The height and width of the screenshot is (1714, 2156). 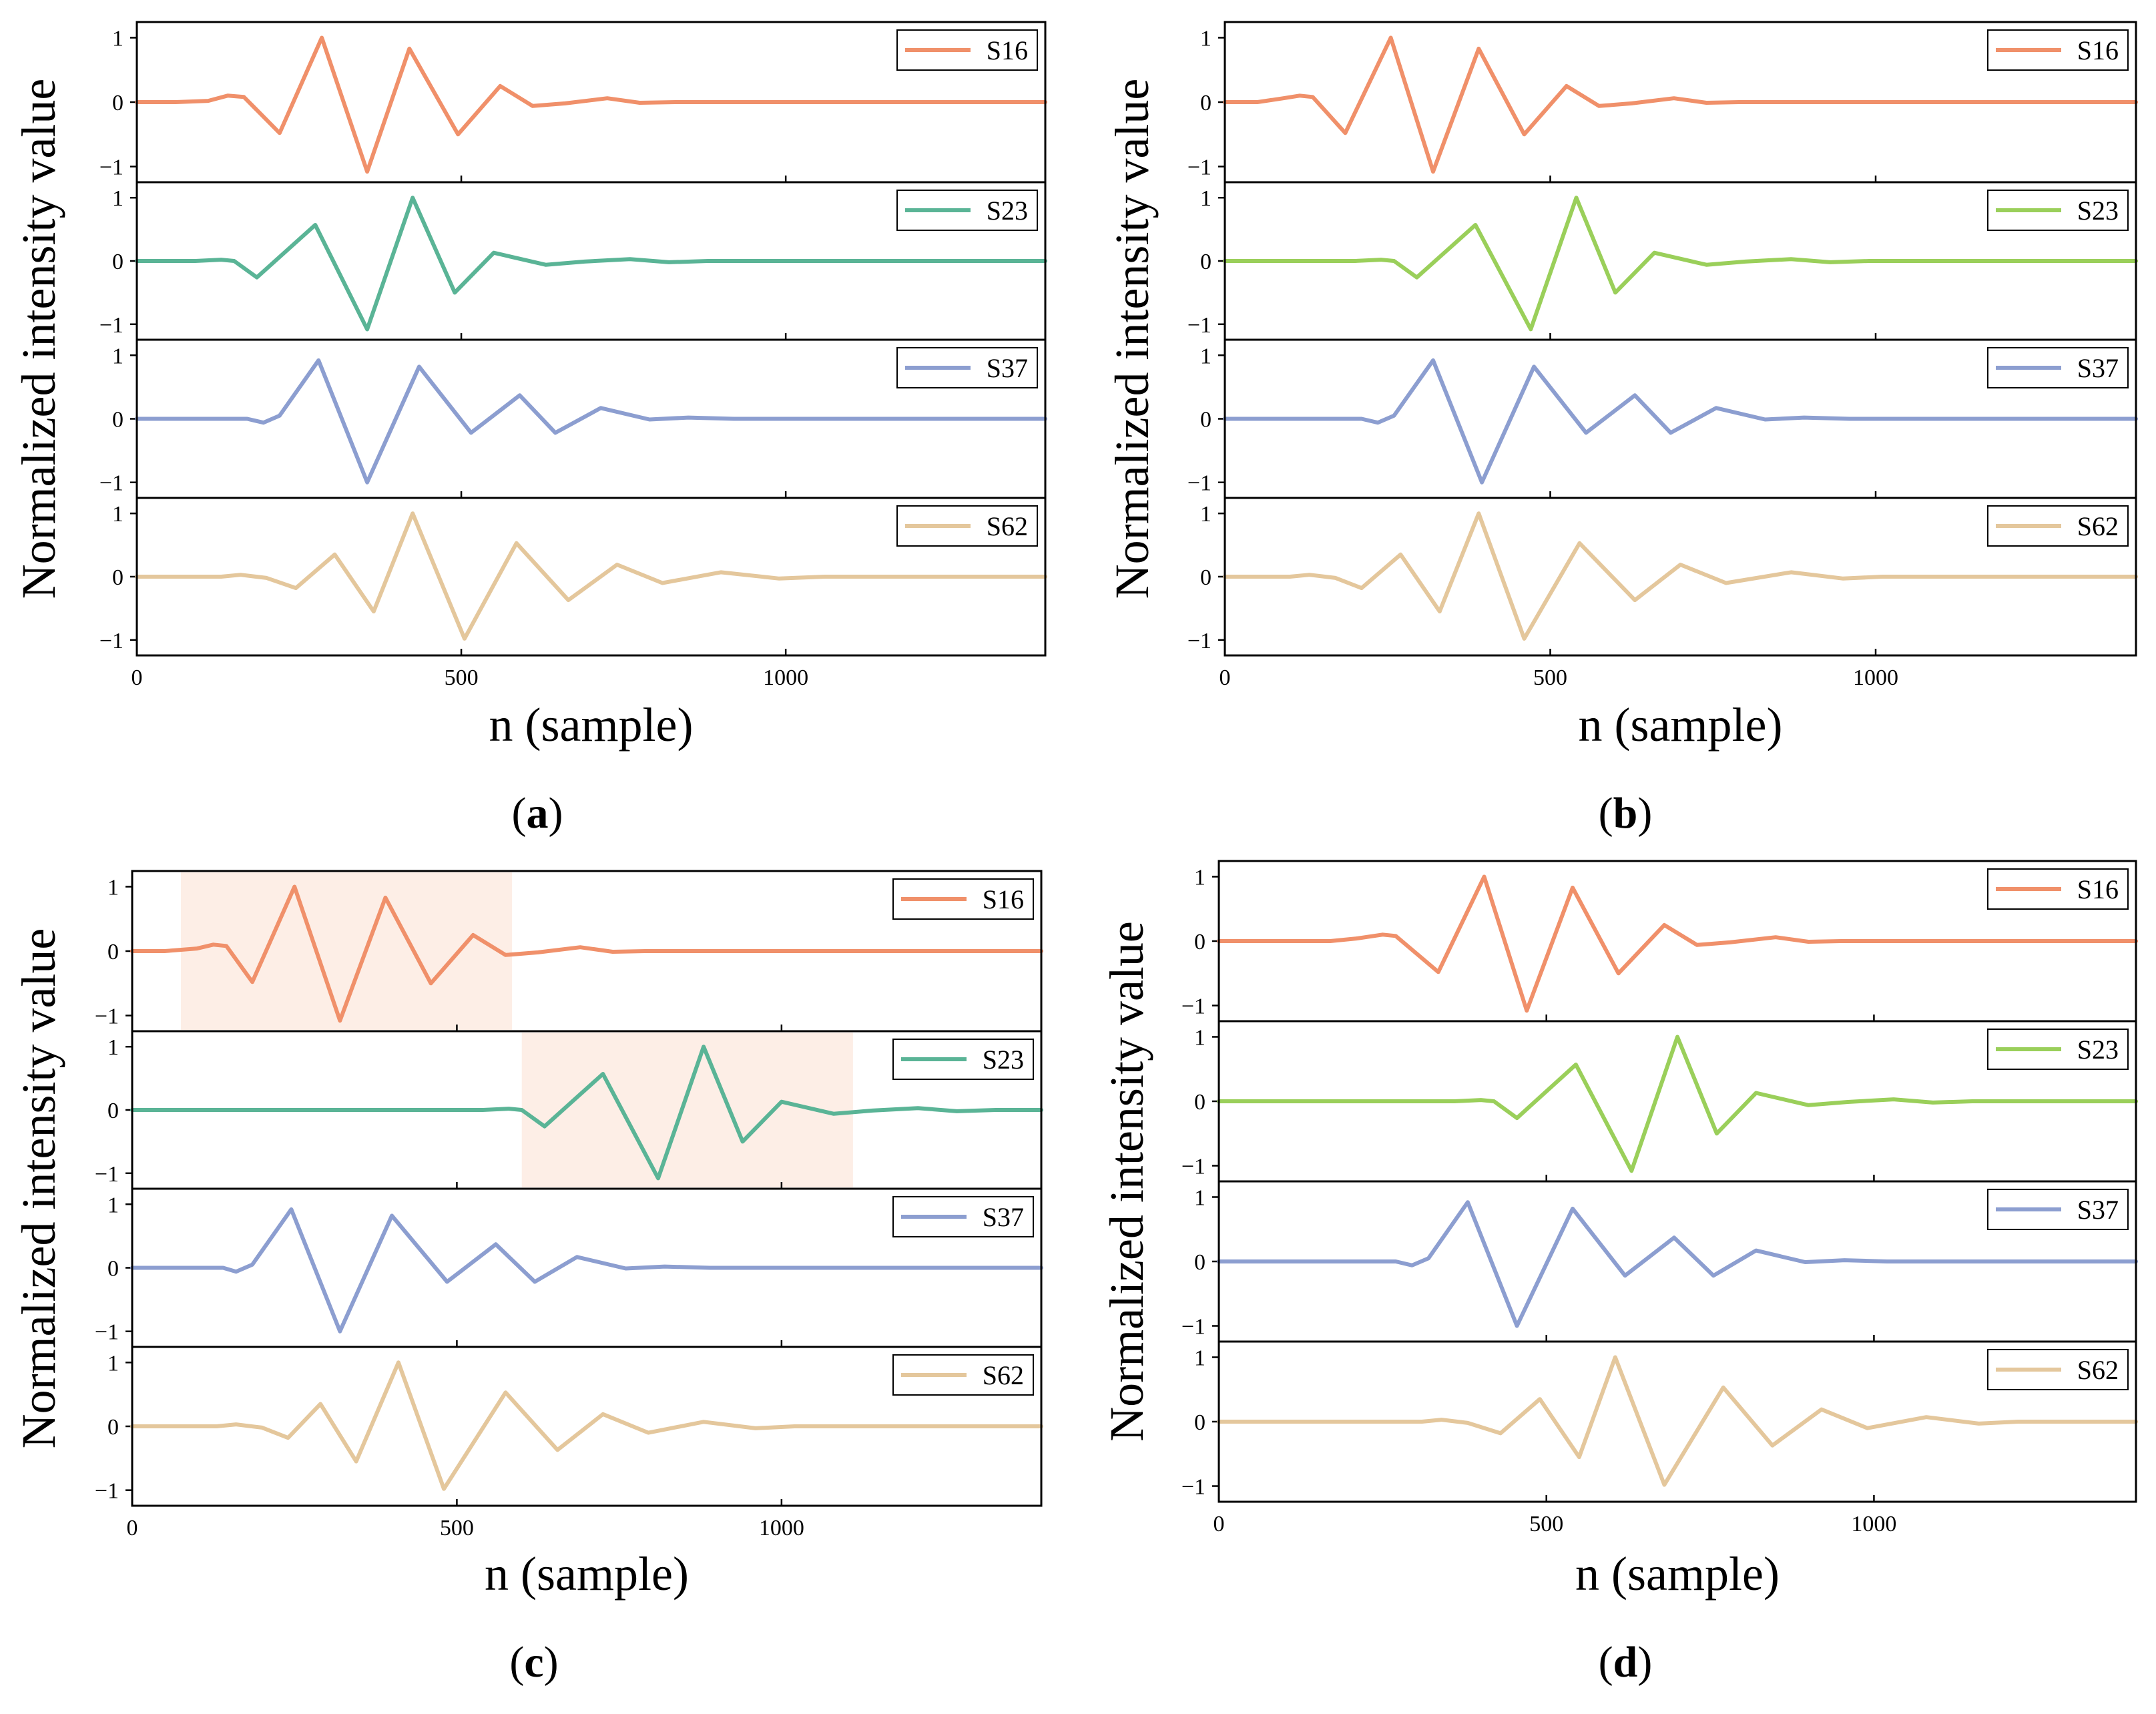 What do you see at coordinates (2058, 211) in the screenshot?
I see `panel-b-legend-s23: S23` at bounding box center [2058, 211].